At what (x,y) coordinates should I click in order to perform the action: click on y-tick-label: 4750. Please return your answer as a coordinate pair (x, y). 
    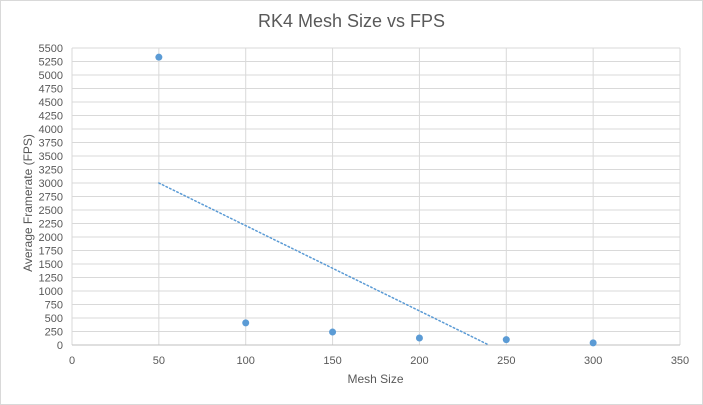
    Looking at the image, I should click on (51, 90).